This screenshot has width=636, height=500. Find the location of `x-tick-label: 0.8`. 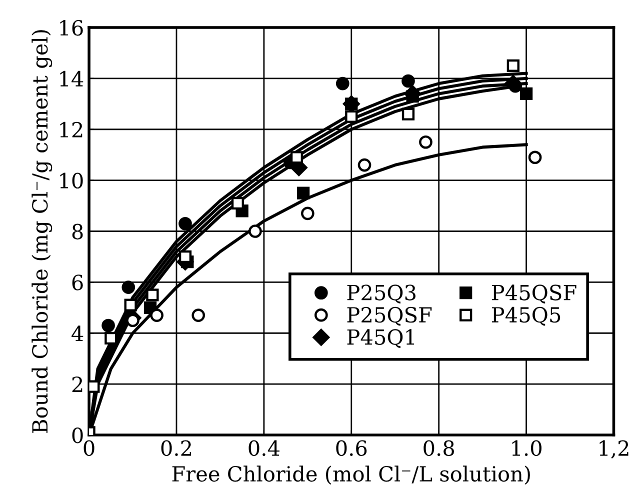

x-tick-label: 0.8 is located at coordinates (439, 448).